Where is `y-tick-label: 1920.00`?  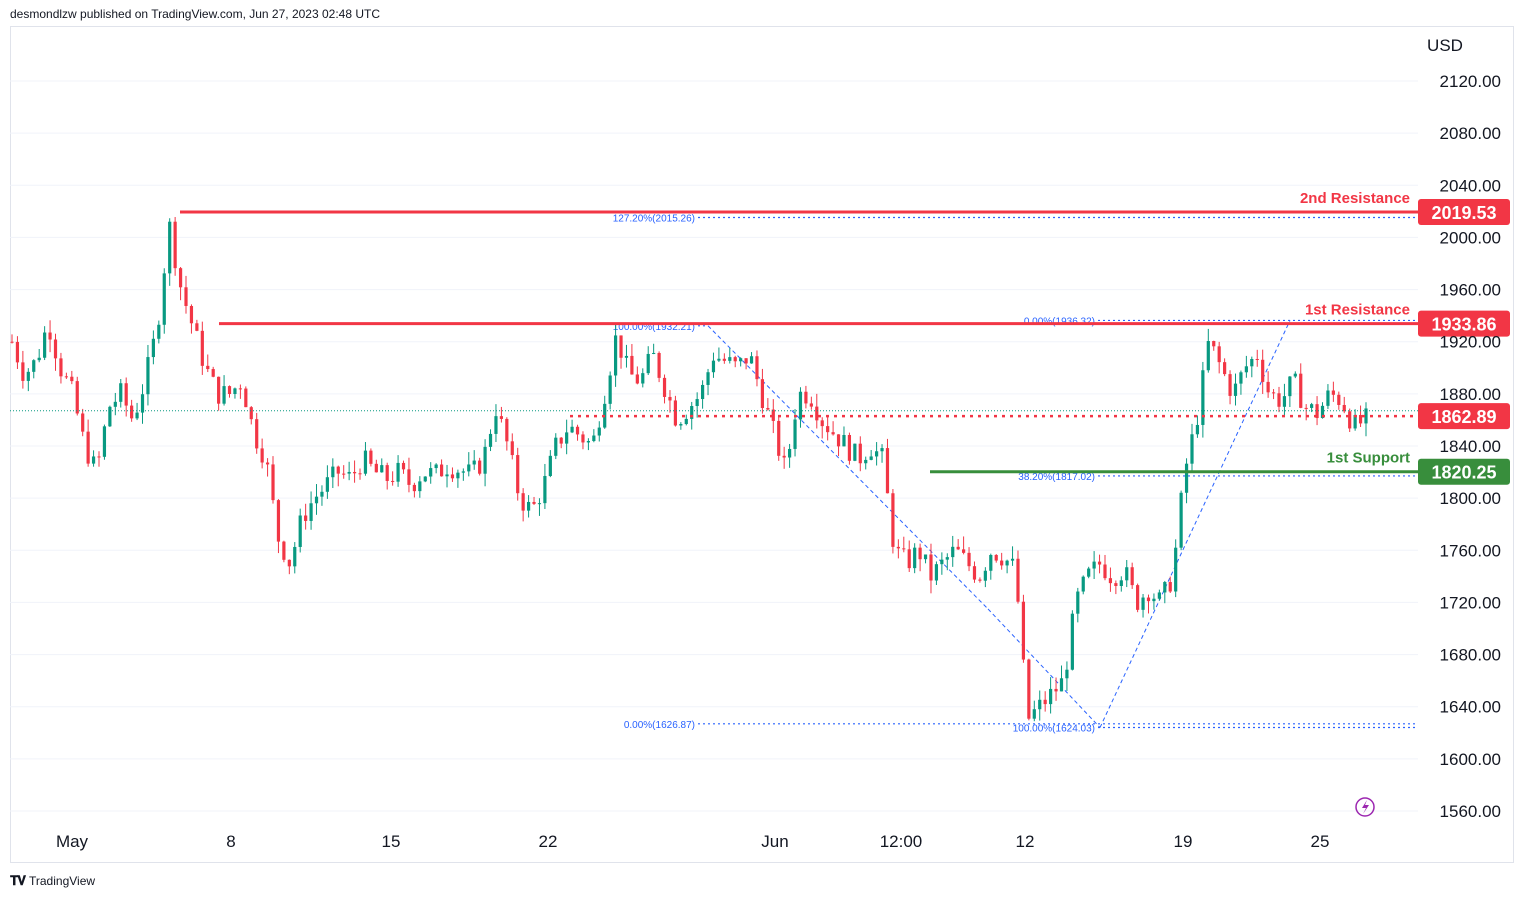
y-tick-label: 1920.00 is located at coordinates (1470, 342).